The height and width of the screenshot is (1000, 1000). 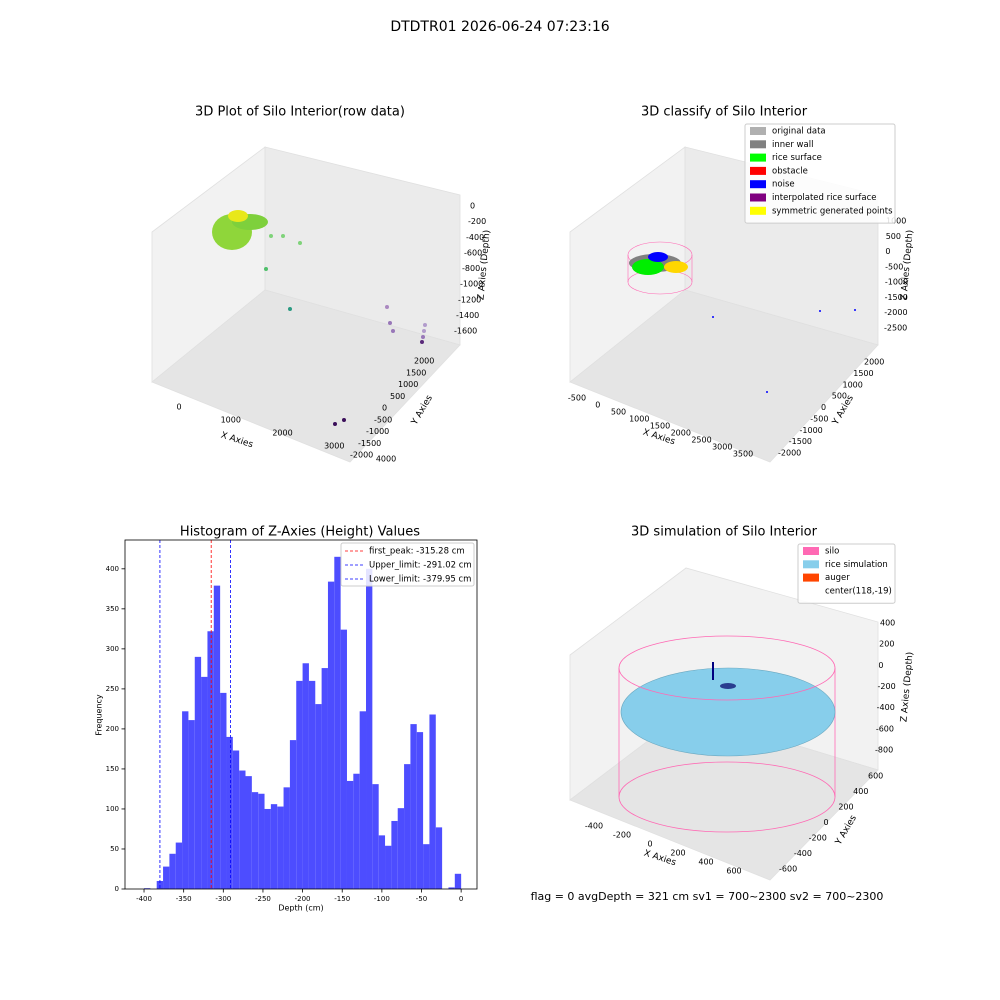 I want to click on legend-label: silo, so click(x=832, y=552).